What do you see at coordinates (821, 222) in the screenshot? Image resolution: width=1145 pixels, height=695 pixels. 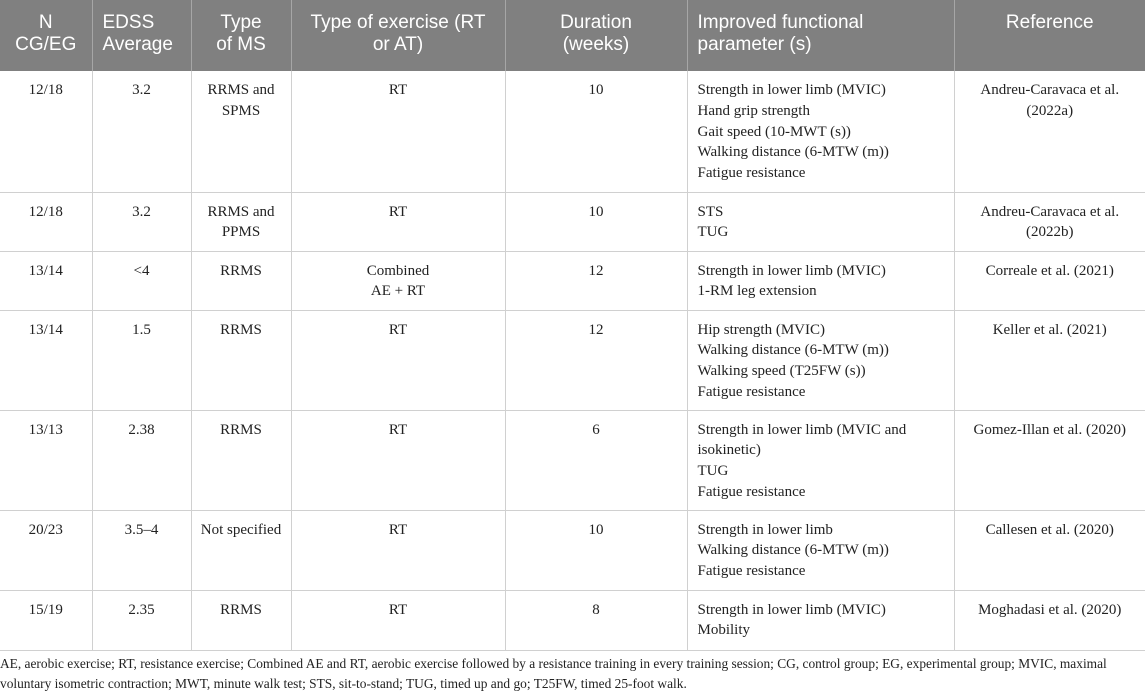 I see `cell-parameters: STS TUG` at bounding box center [821, 222].